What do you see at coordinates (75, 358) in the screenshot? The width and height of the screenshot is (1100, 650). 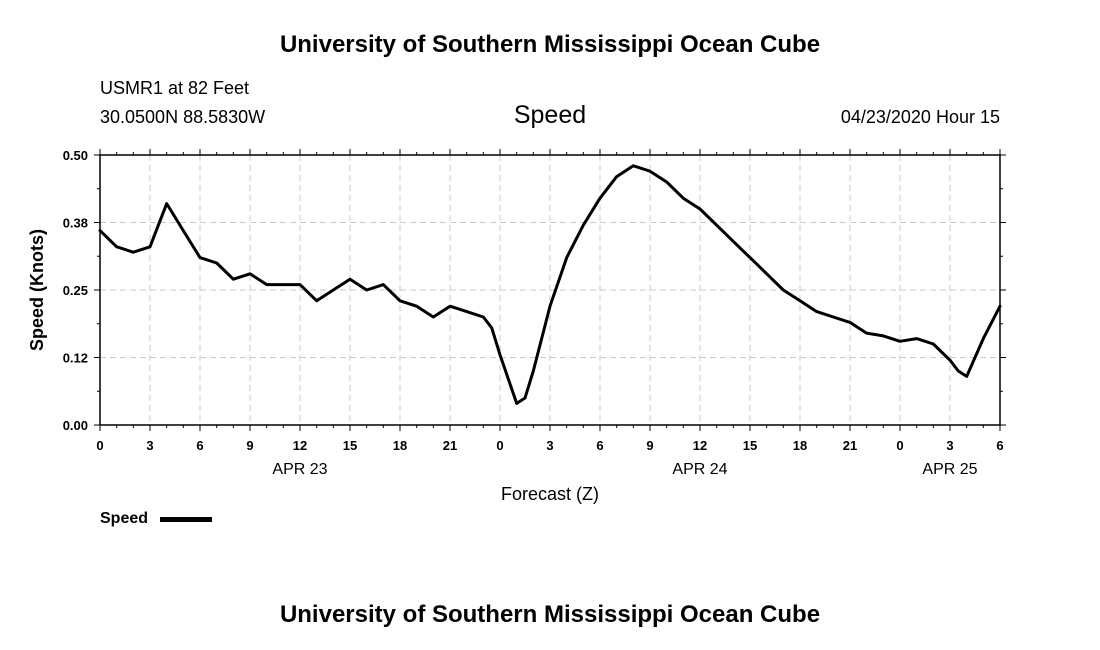 I see `y-tick-label: 0.12` at bounding box center [75, 358].